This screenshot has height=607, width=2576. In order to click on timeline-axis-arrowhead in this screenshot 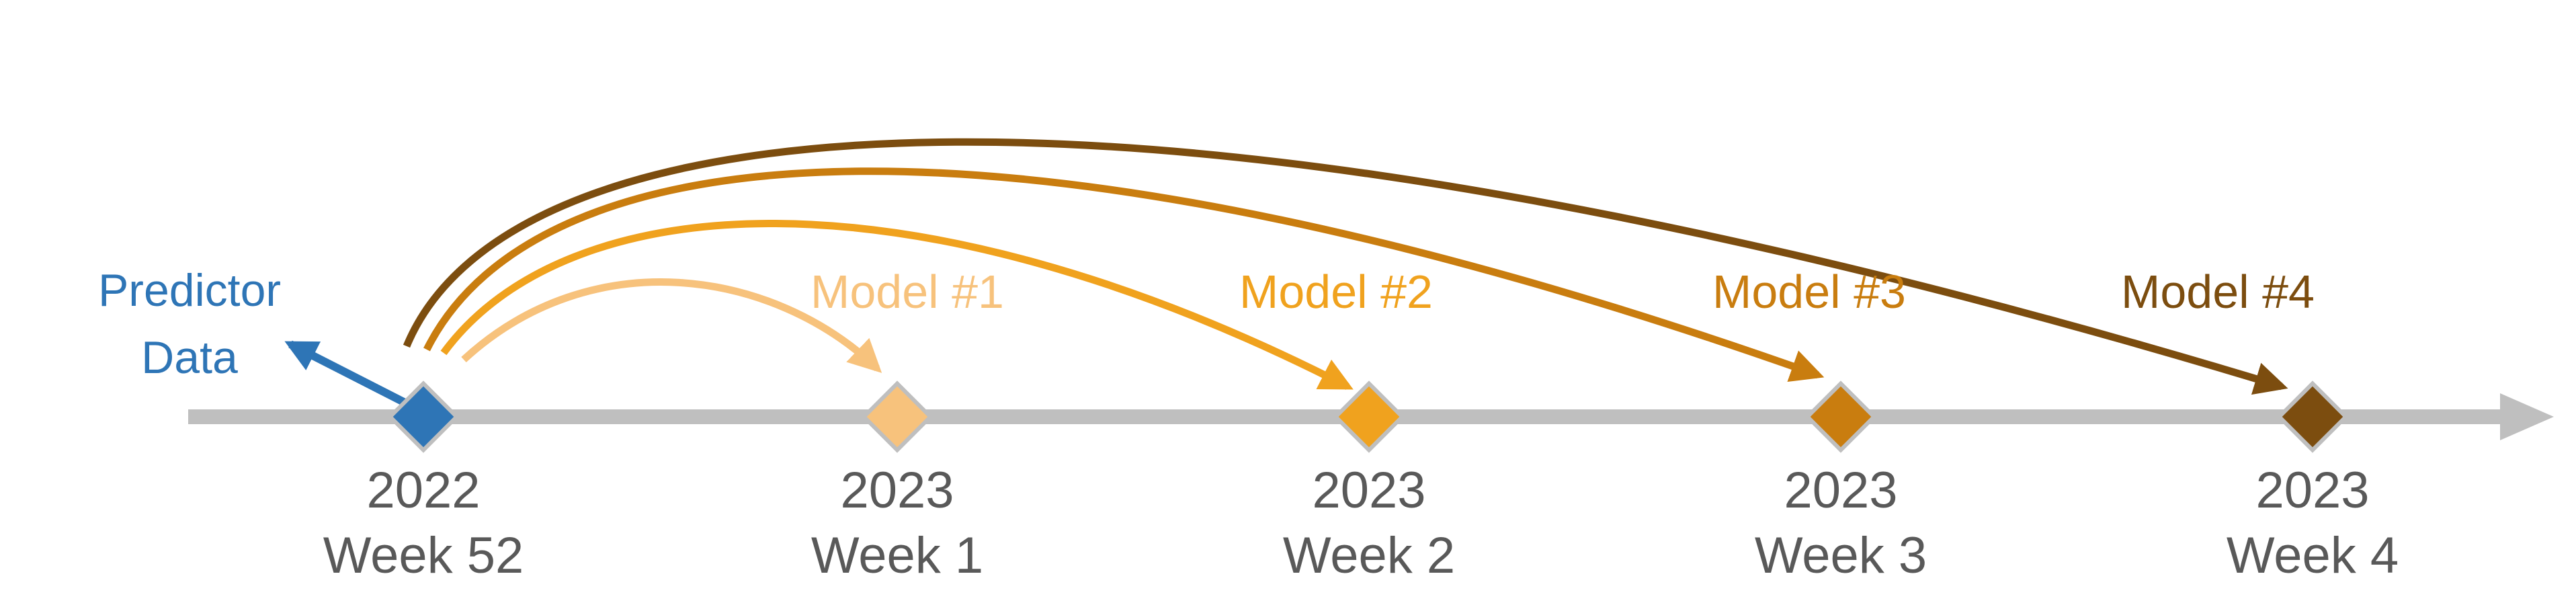, I will do `click(2527, 416)`.